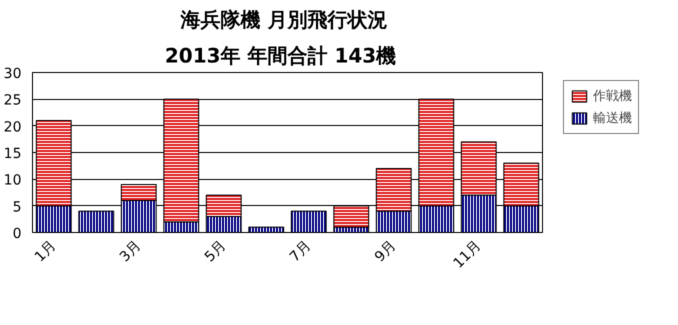  I want to click on y-tick-label: 15, so click(13, 154).